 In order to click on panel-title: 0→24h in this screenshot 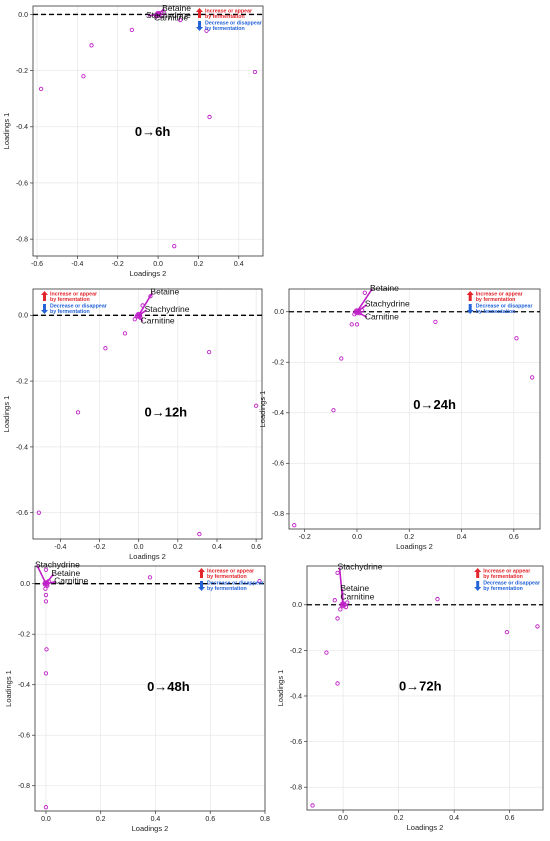, I will do `click(434, 404)`.